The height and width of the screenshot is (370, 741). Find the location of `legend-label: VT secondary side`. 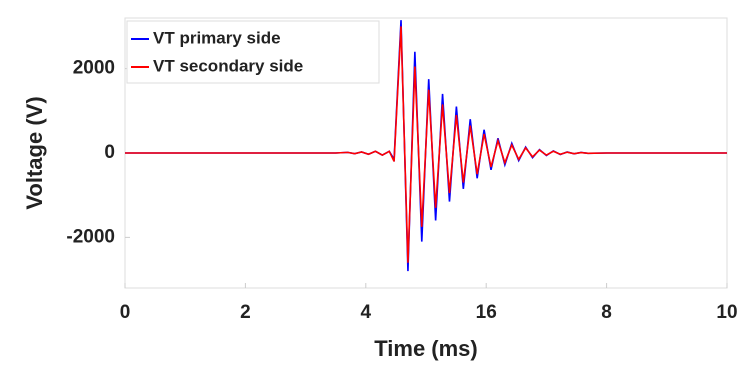

legend-label: VT secondary side is located at coordinates (228, 65).